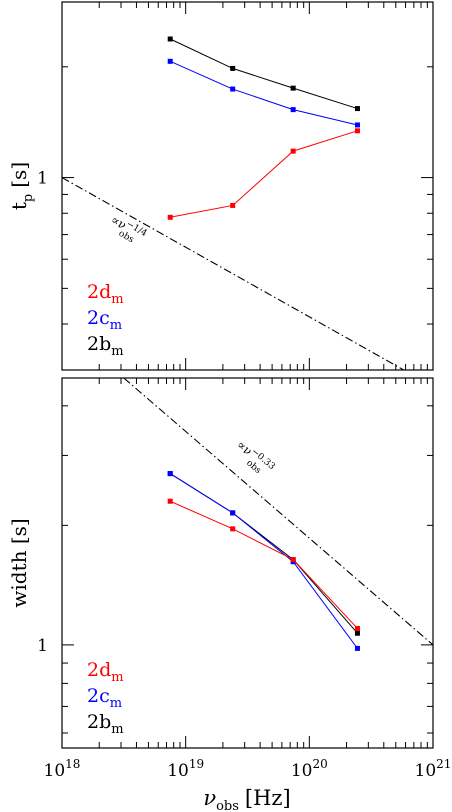  Describe the element at coordinates (433, 769) in the screenshot. I see `x-tick-label: 1021` at that location.